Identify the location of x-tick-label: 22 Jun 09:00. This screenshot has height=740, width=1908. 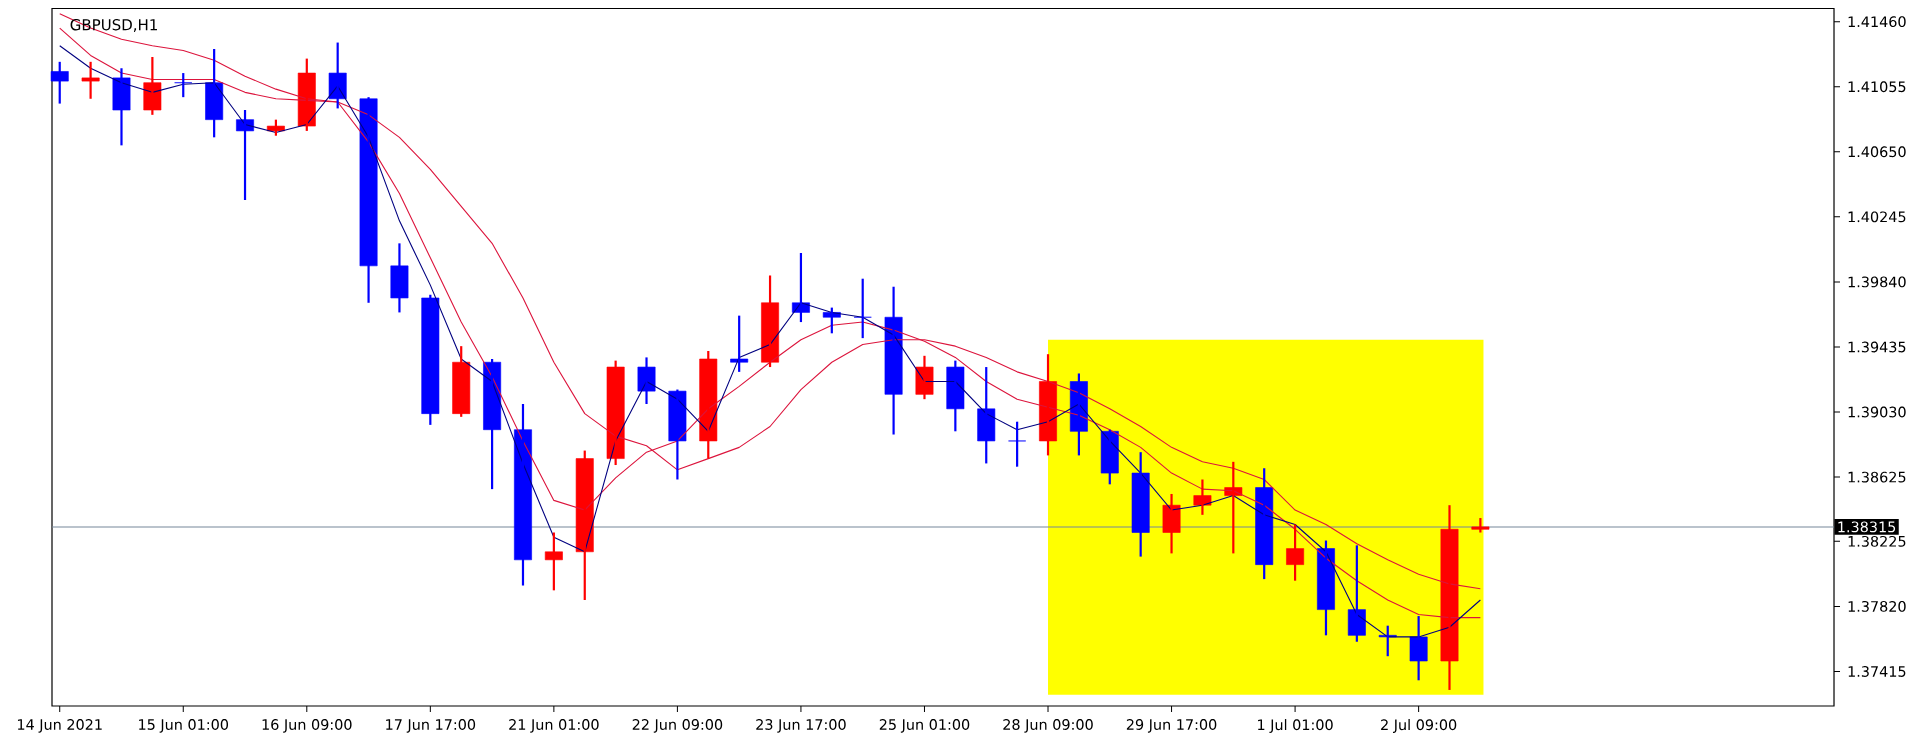
(677, 726).